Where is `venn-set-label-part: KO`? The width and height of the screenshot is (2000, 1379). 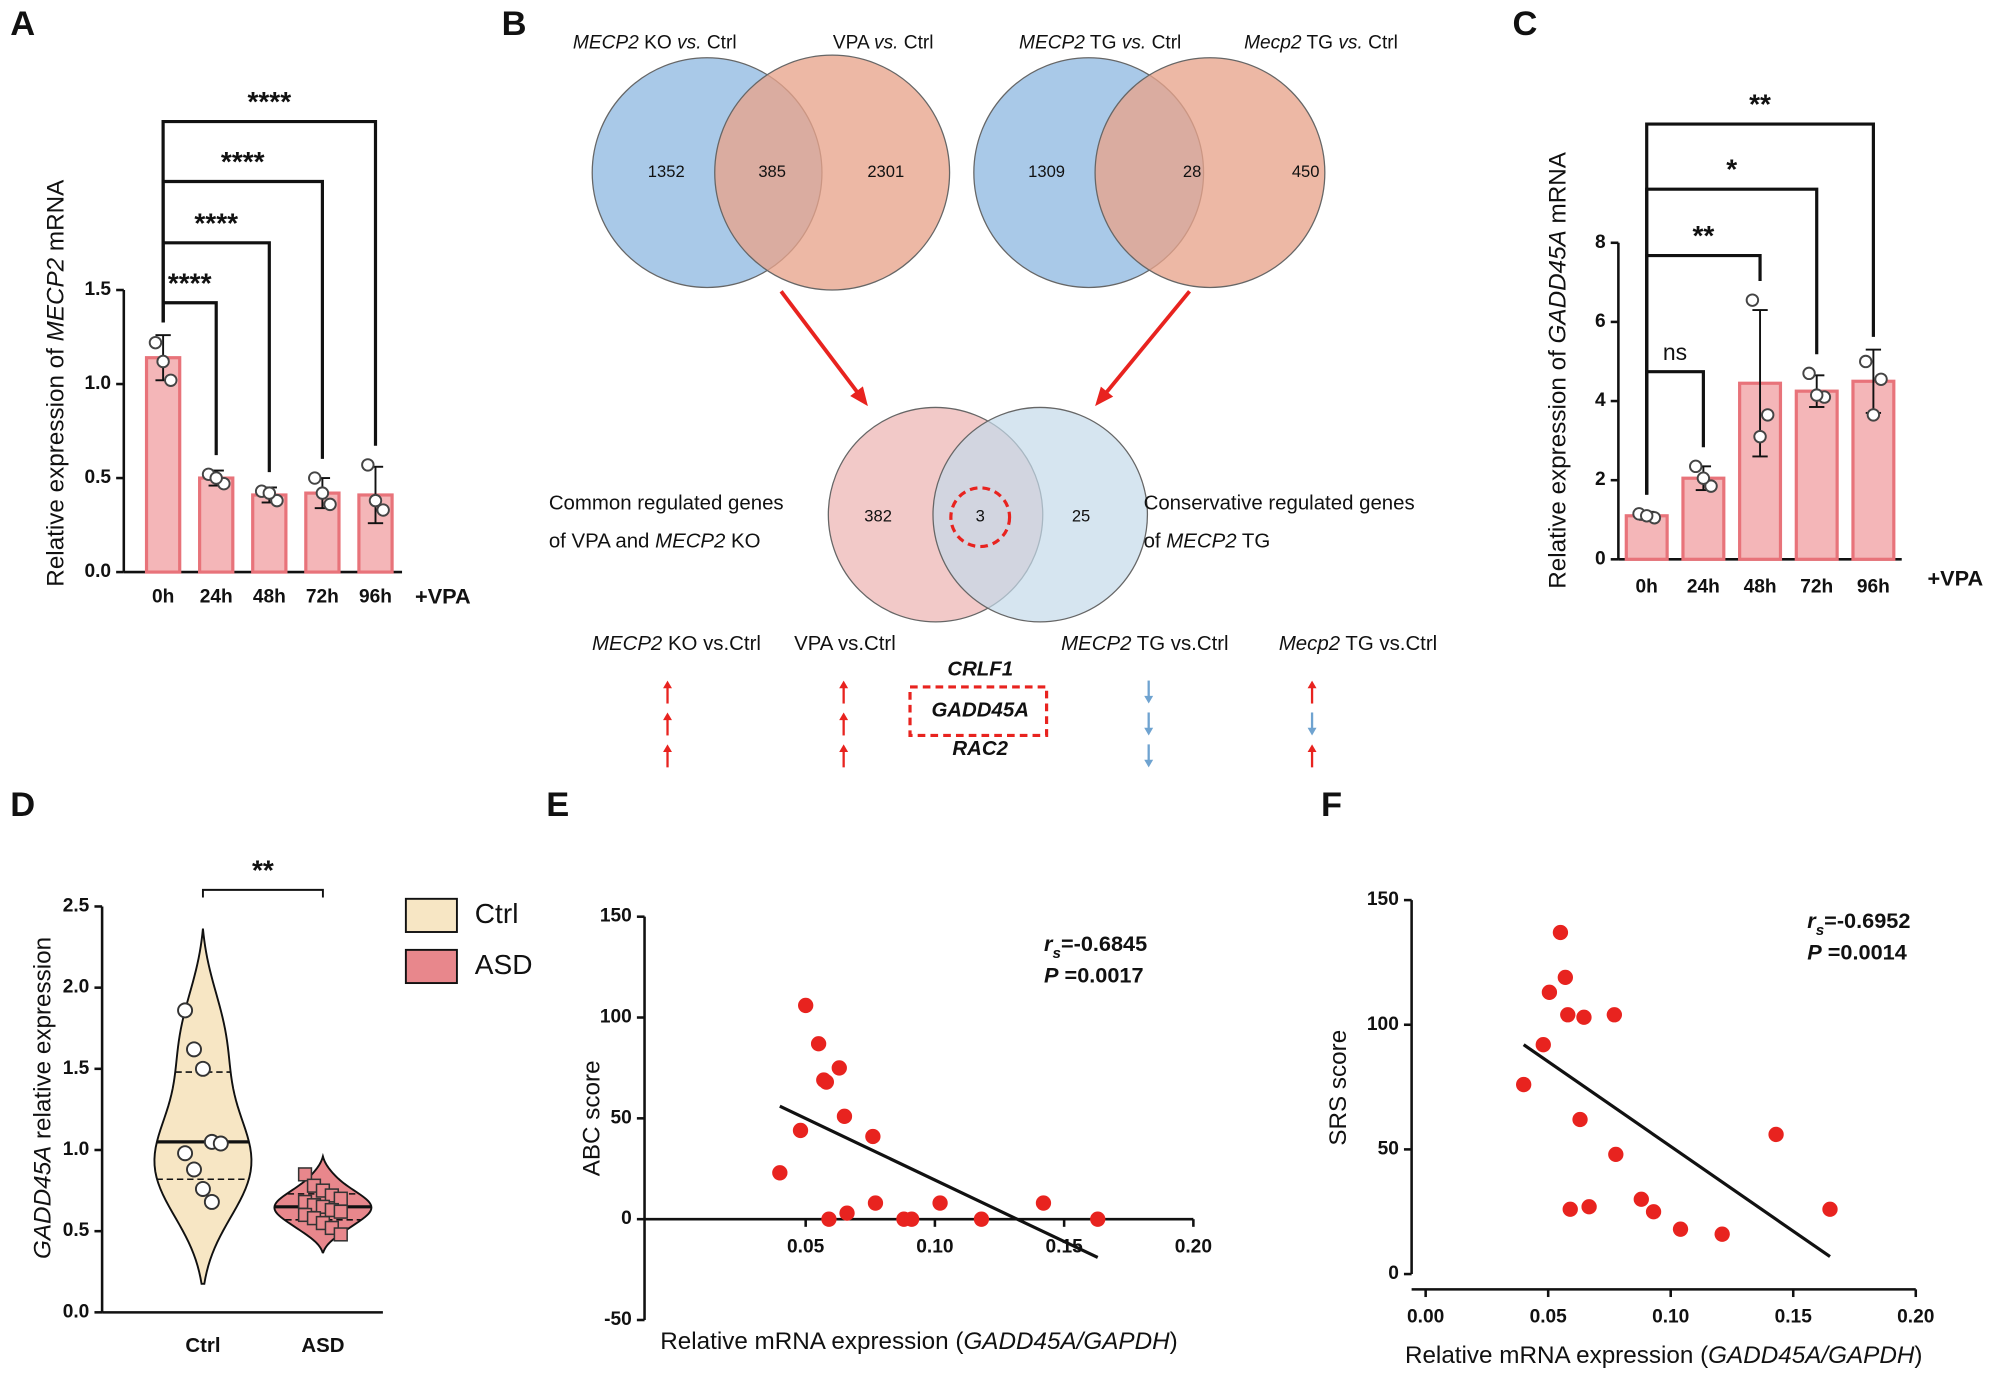
venn-set-label-part: KO is located at coordinates (658, 43).